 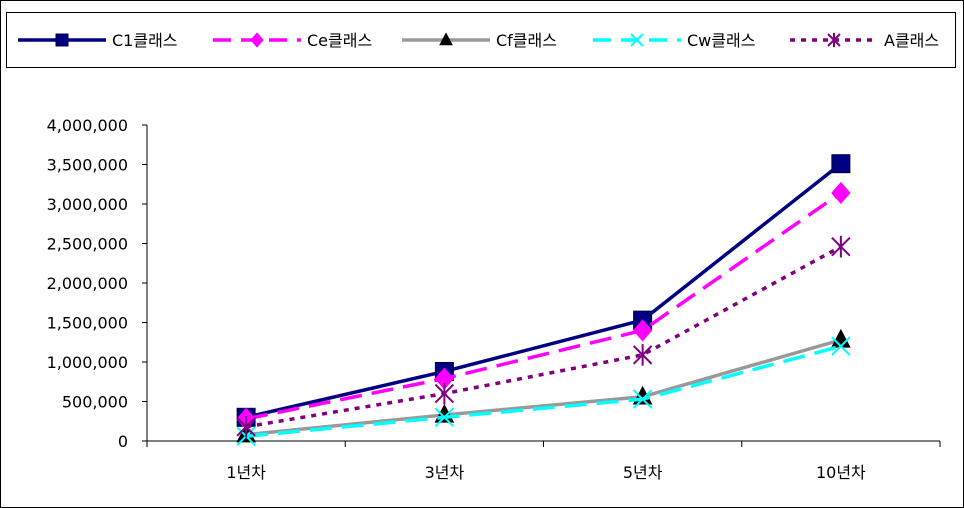 I want to click on legend-marker-a, so click(x=834, y=40).